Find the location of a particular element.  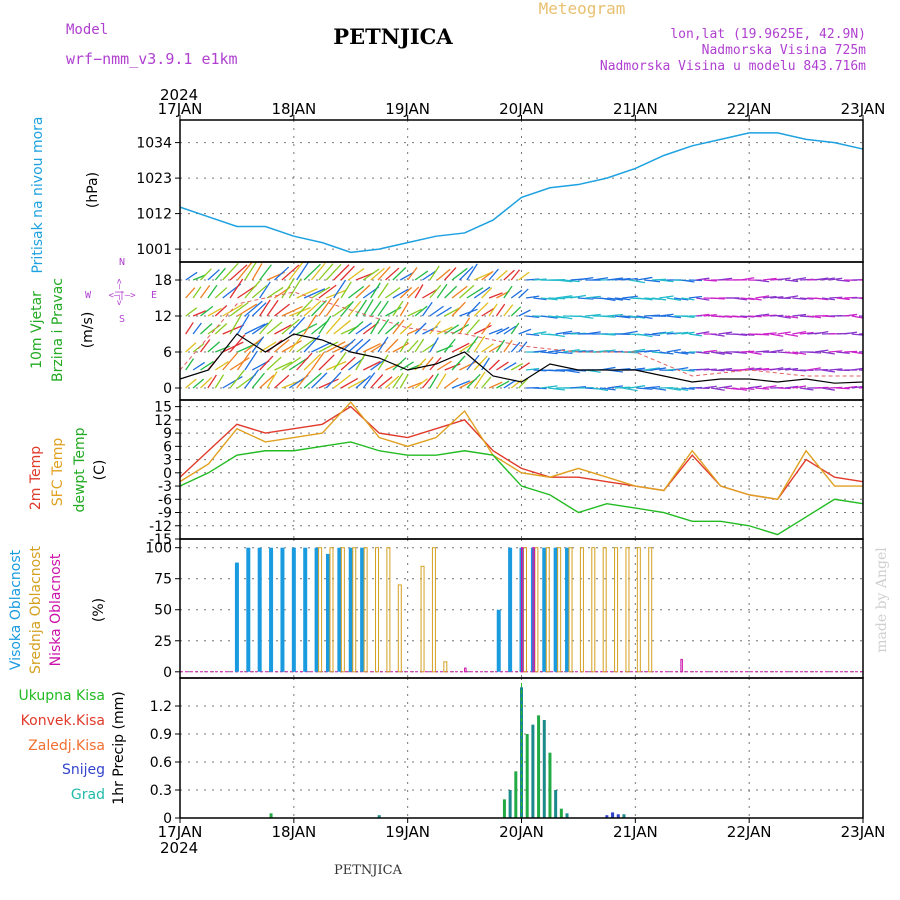

model-name: wrf−nmm_v3.9.1 e1km is located at coordinates (152, 59).